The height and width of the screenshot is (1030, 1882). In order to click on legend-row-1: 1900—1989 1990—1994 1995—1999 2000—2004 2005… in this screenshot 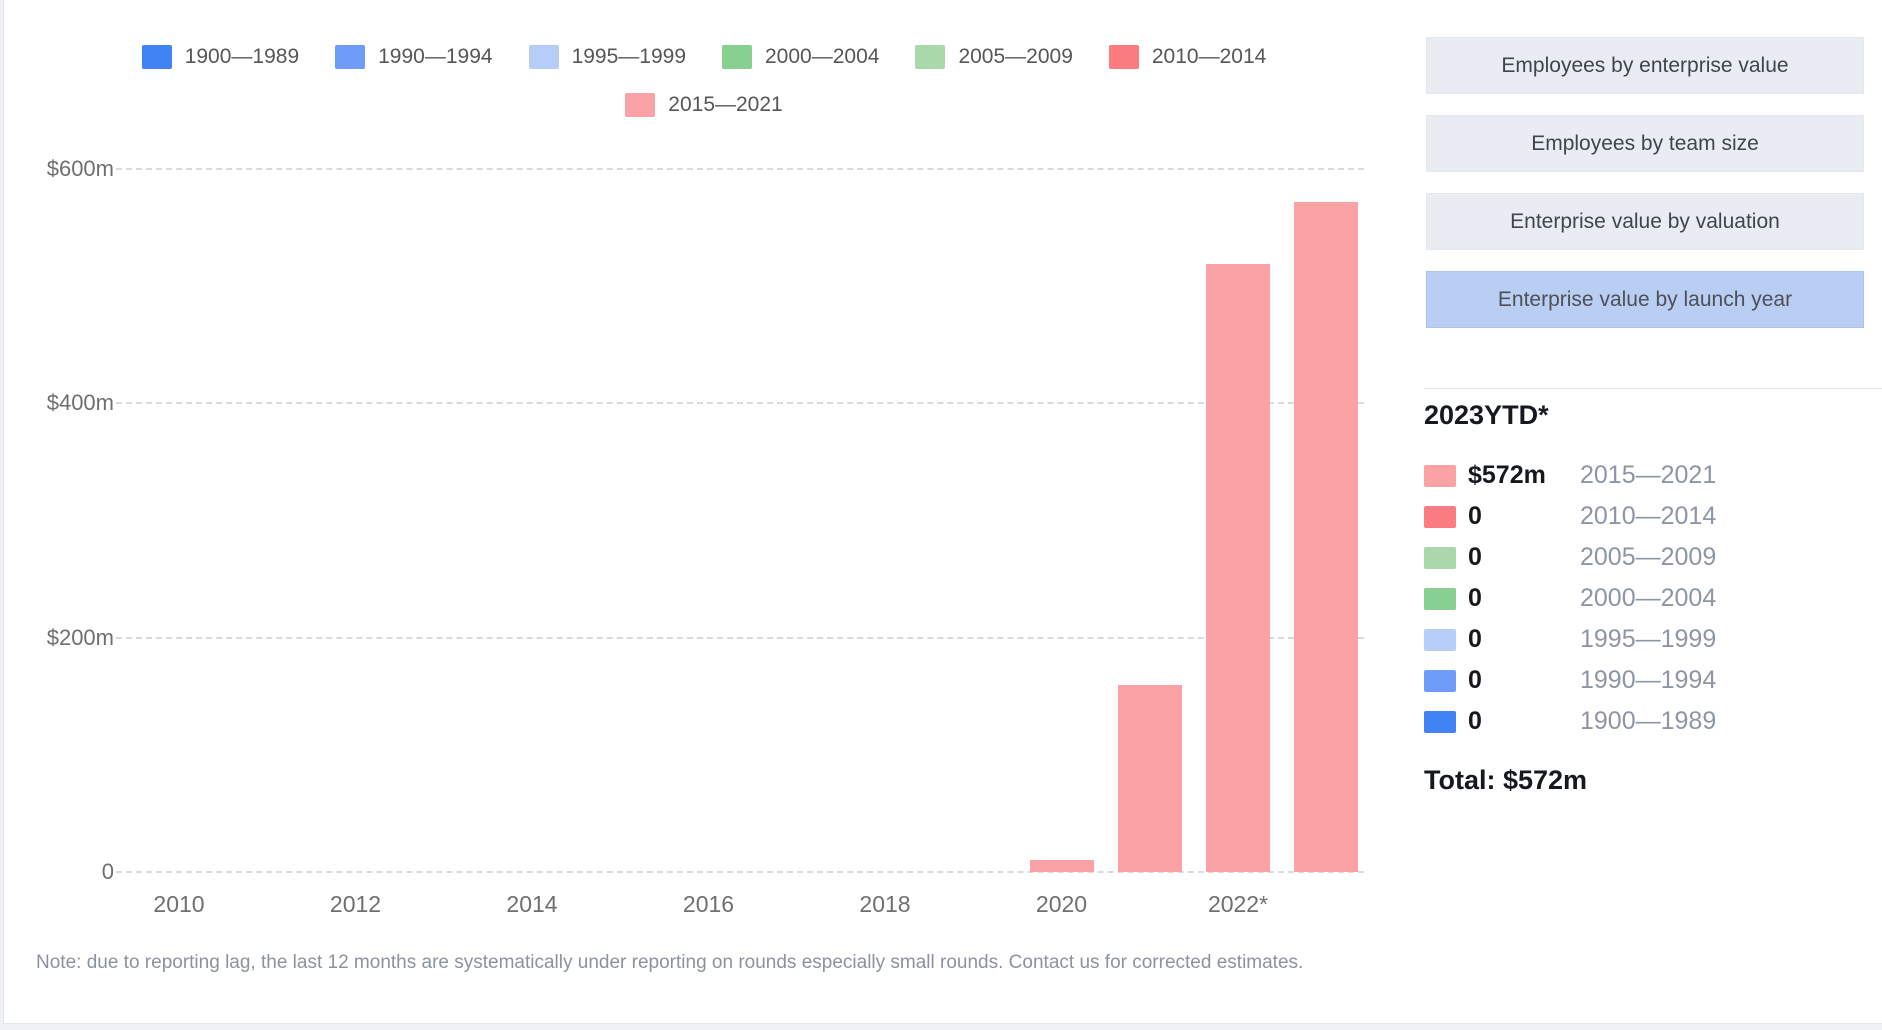, I will do `click(704, 57)`.